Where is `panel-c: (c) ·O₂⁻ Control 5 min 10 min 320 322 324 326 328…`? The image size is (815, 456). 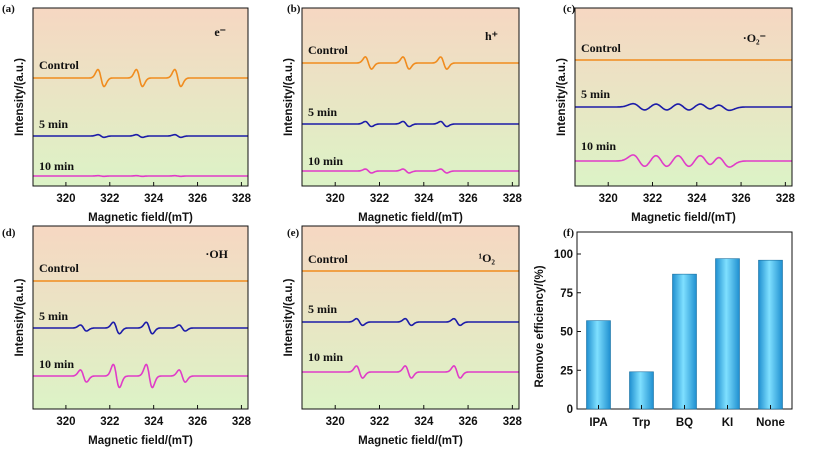
panel-c: (c) ·O₂⁻ Control 5 min 10 min 320 322 324 326 328… is located at coordinates (676, 113).